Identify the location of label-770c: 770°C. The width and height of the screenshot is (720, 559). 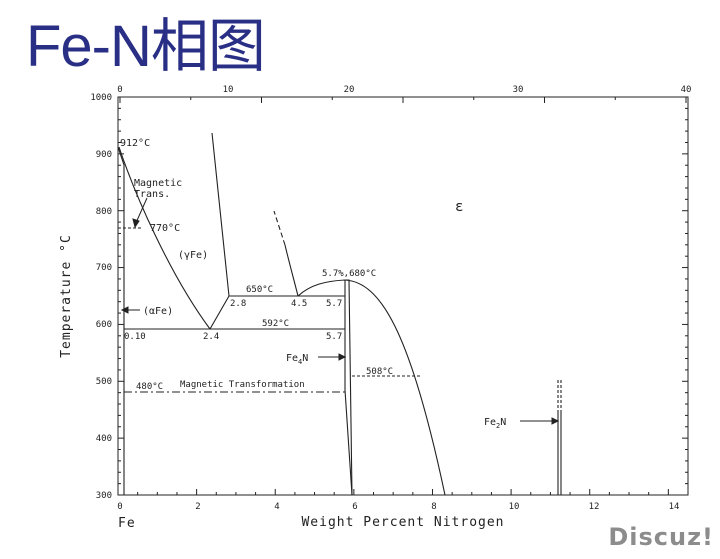
(165, 228).